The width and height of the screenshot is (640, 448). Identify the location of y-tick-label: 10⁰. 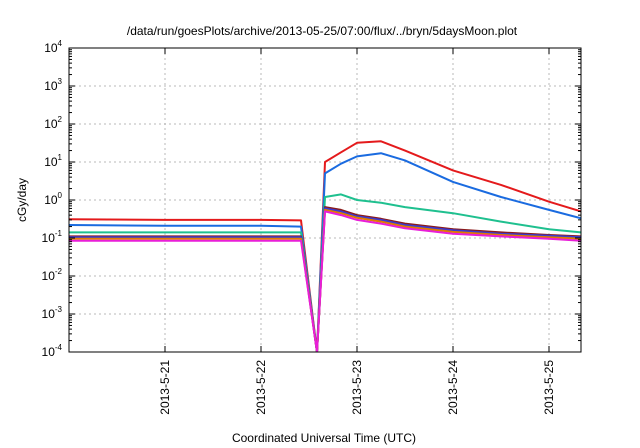
(53, 199).